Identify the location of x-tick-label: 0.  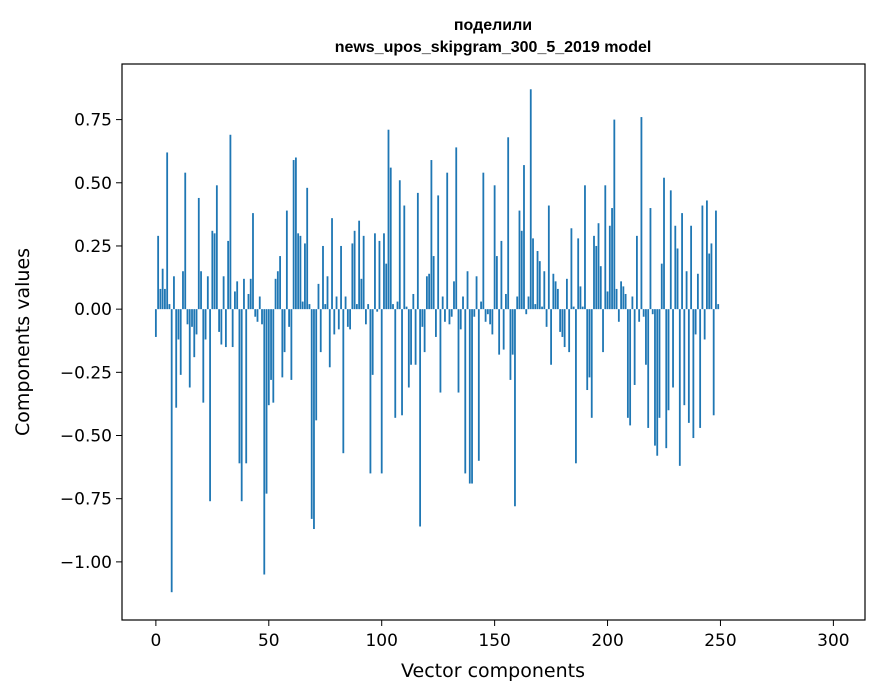
(155, 641).